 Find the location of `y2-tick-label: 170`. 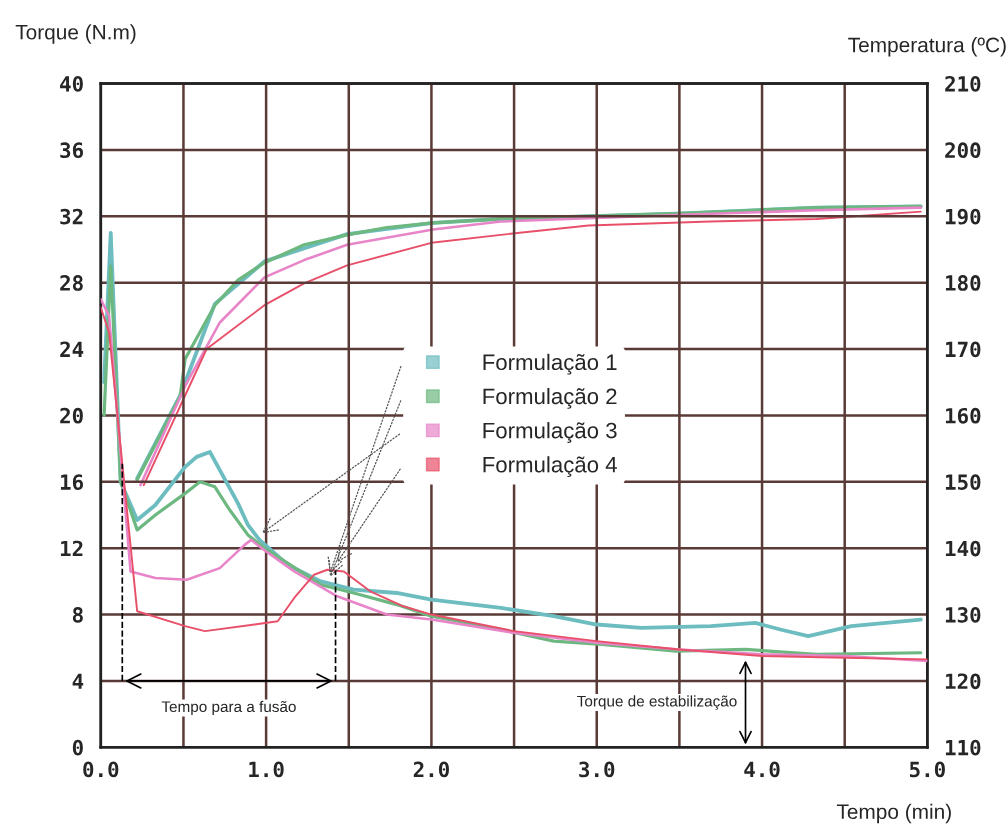

y2-tick-label: 170 is located at coordinates (963, 349).